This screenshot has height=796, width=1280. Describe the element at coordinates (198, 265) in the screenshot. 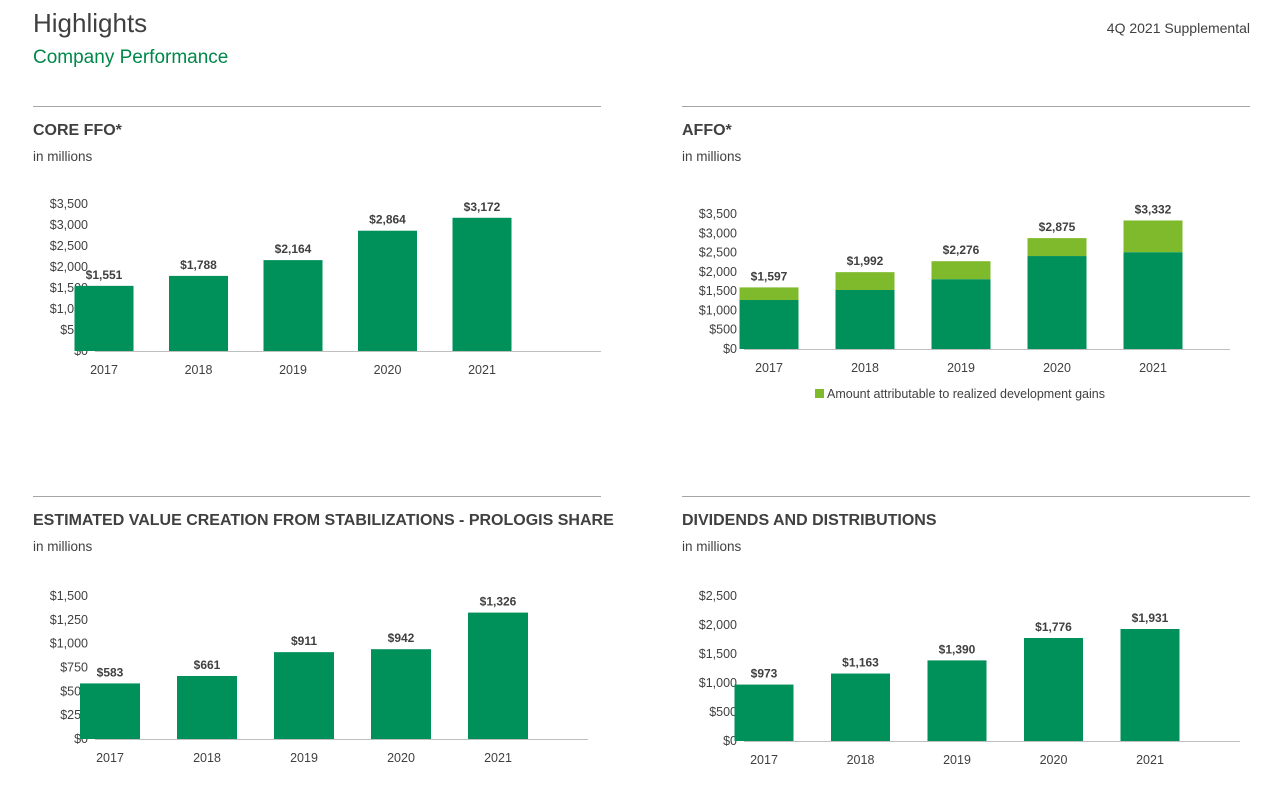

I see `data-label: $1,788` at that location.